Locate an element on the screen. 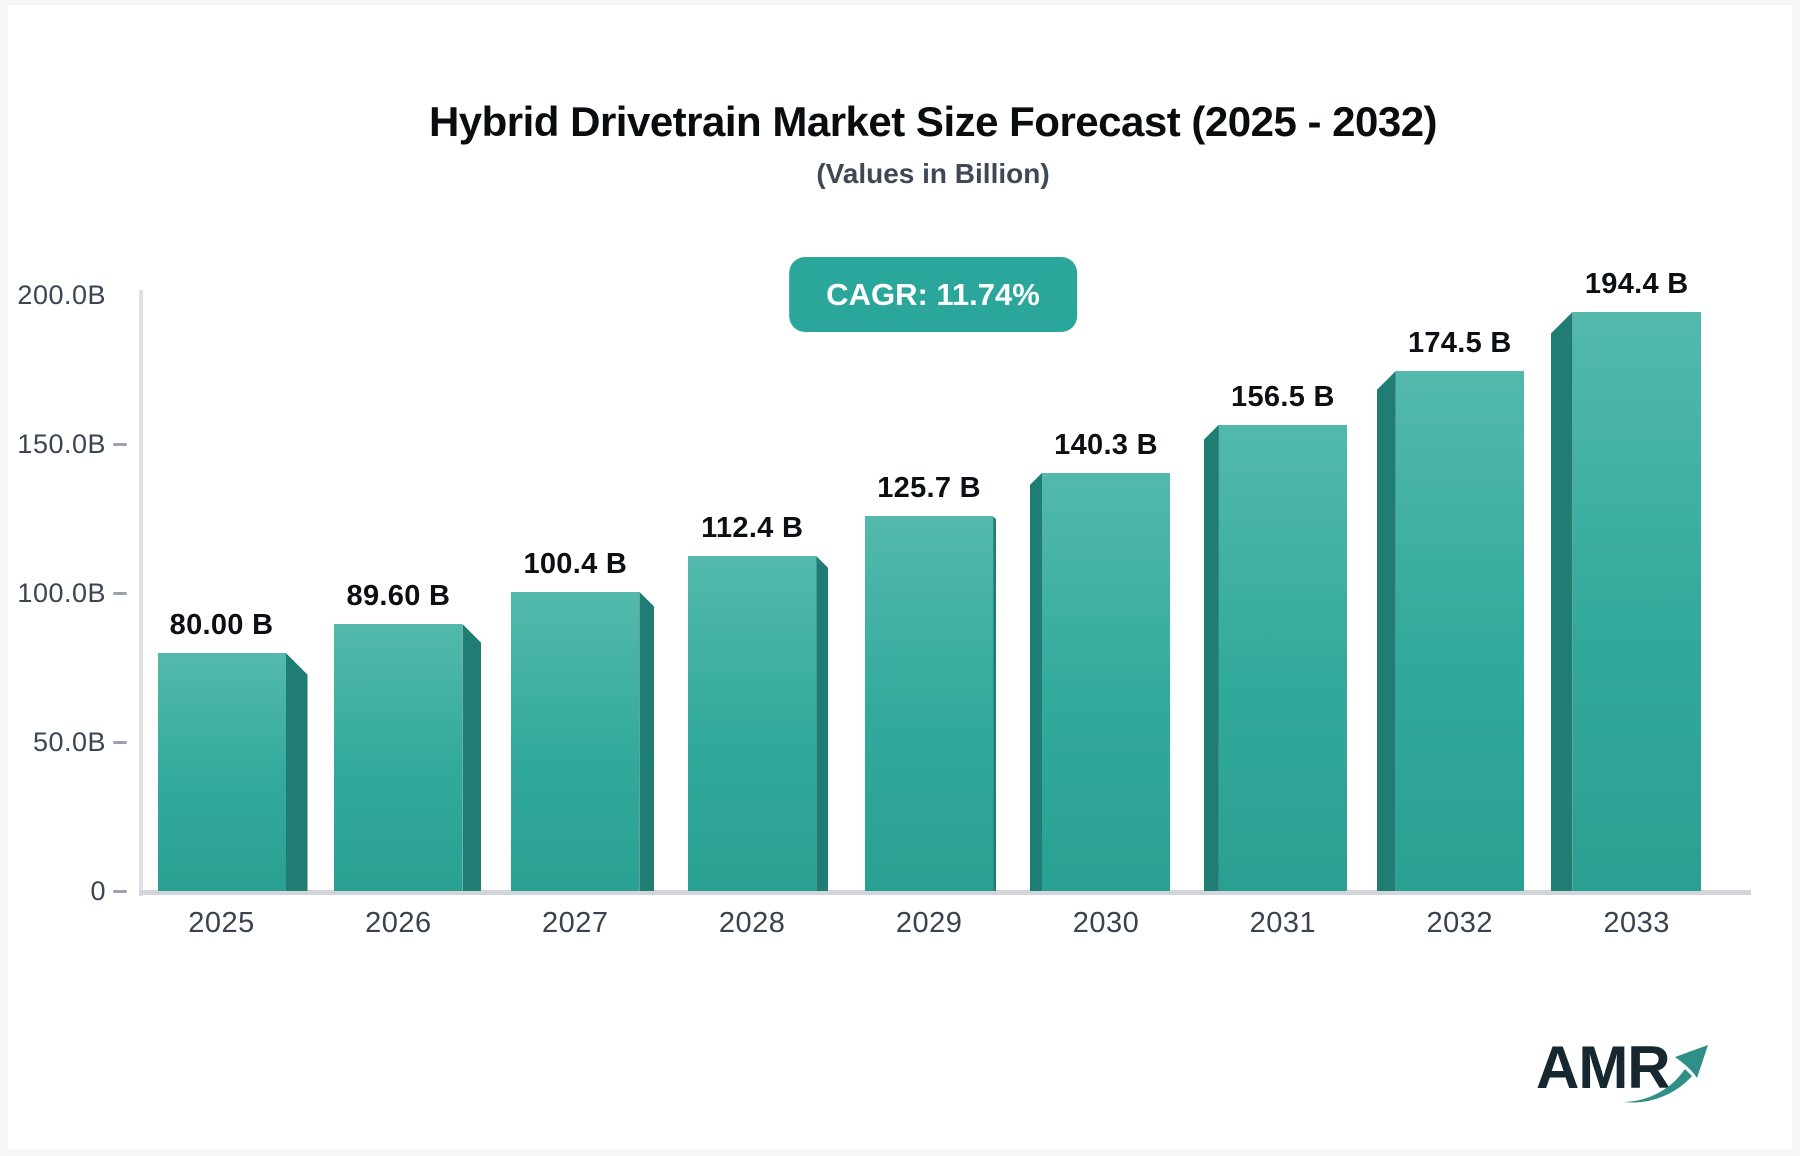 The image size is (1800, 1156). bar-value-label-2029: 125.7 B is located at coordinates (929, 488).